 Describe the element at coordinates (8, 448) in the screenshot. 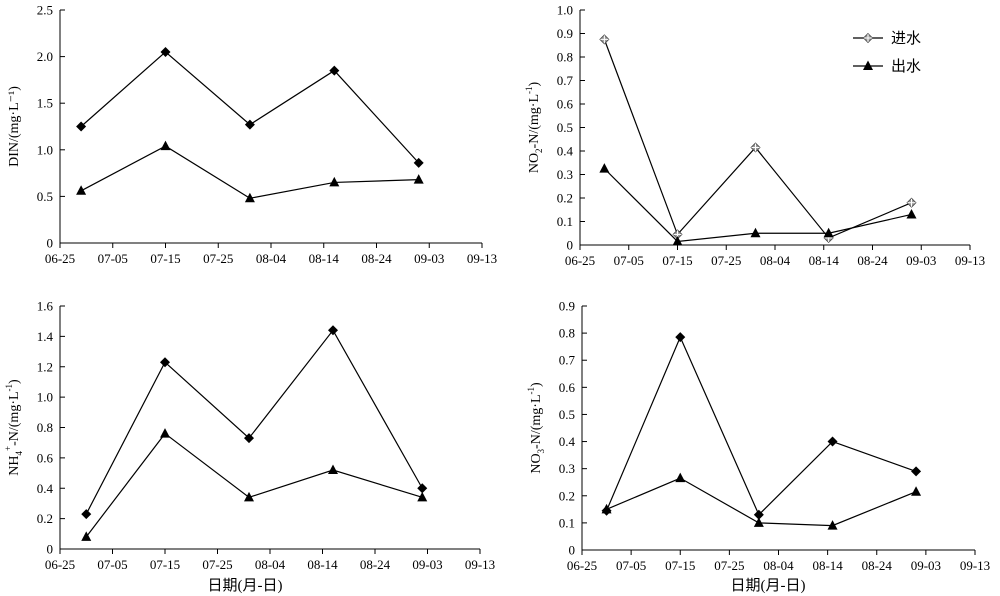

I see `y-title-sup: +` at that location.